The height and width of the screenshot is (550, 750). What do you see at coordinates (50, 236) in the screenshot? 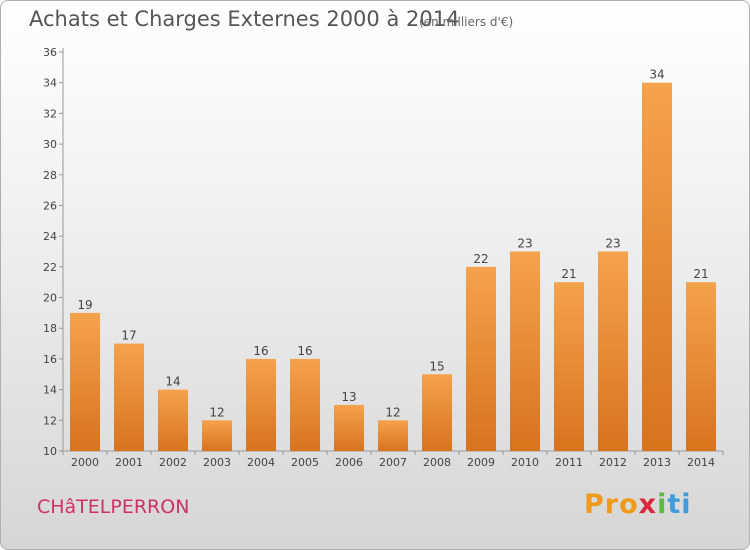
I see `y-tick-label: 24` at bounding box center [50, 236].